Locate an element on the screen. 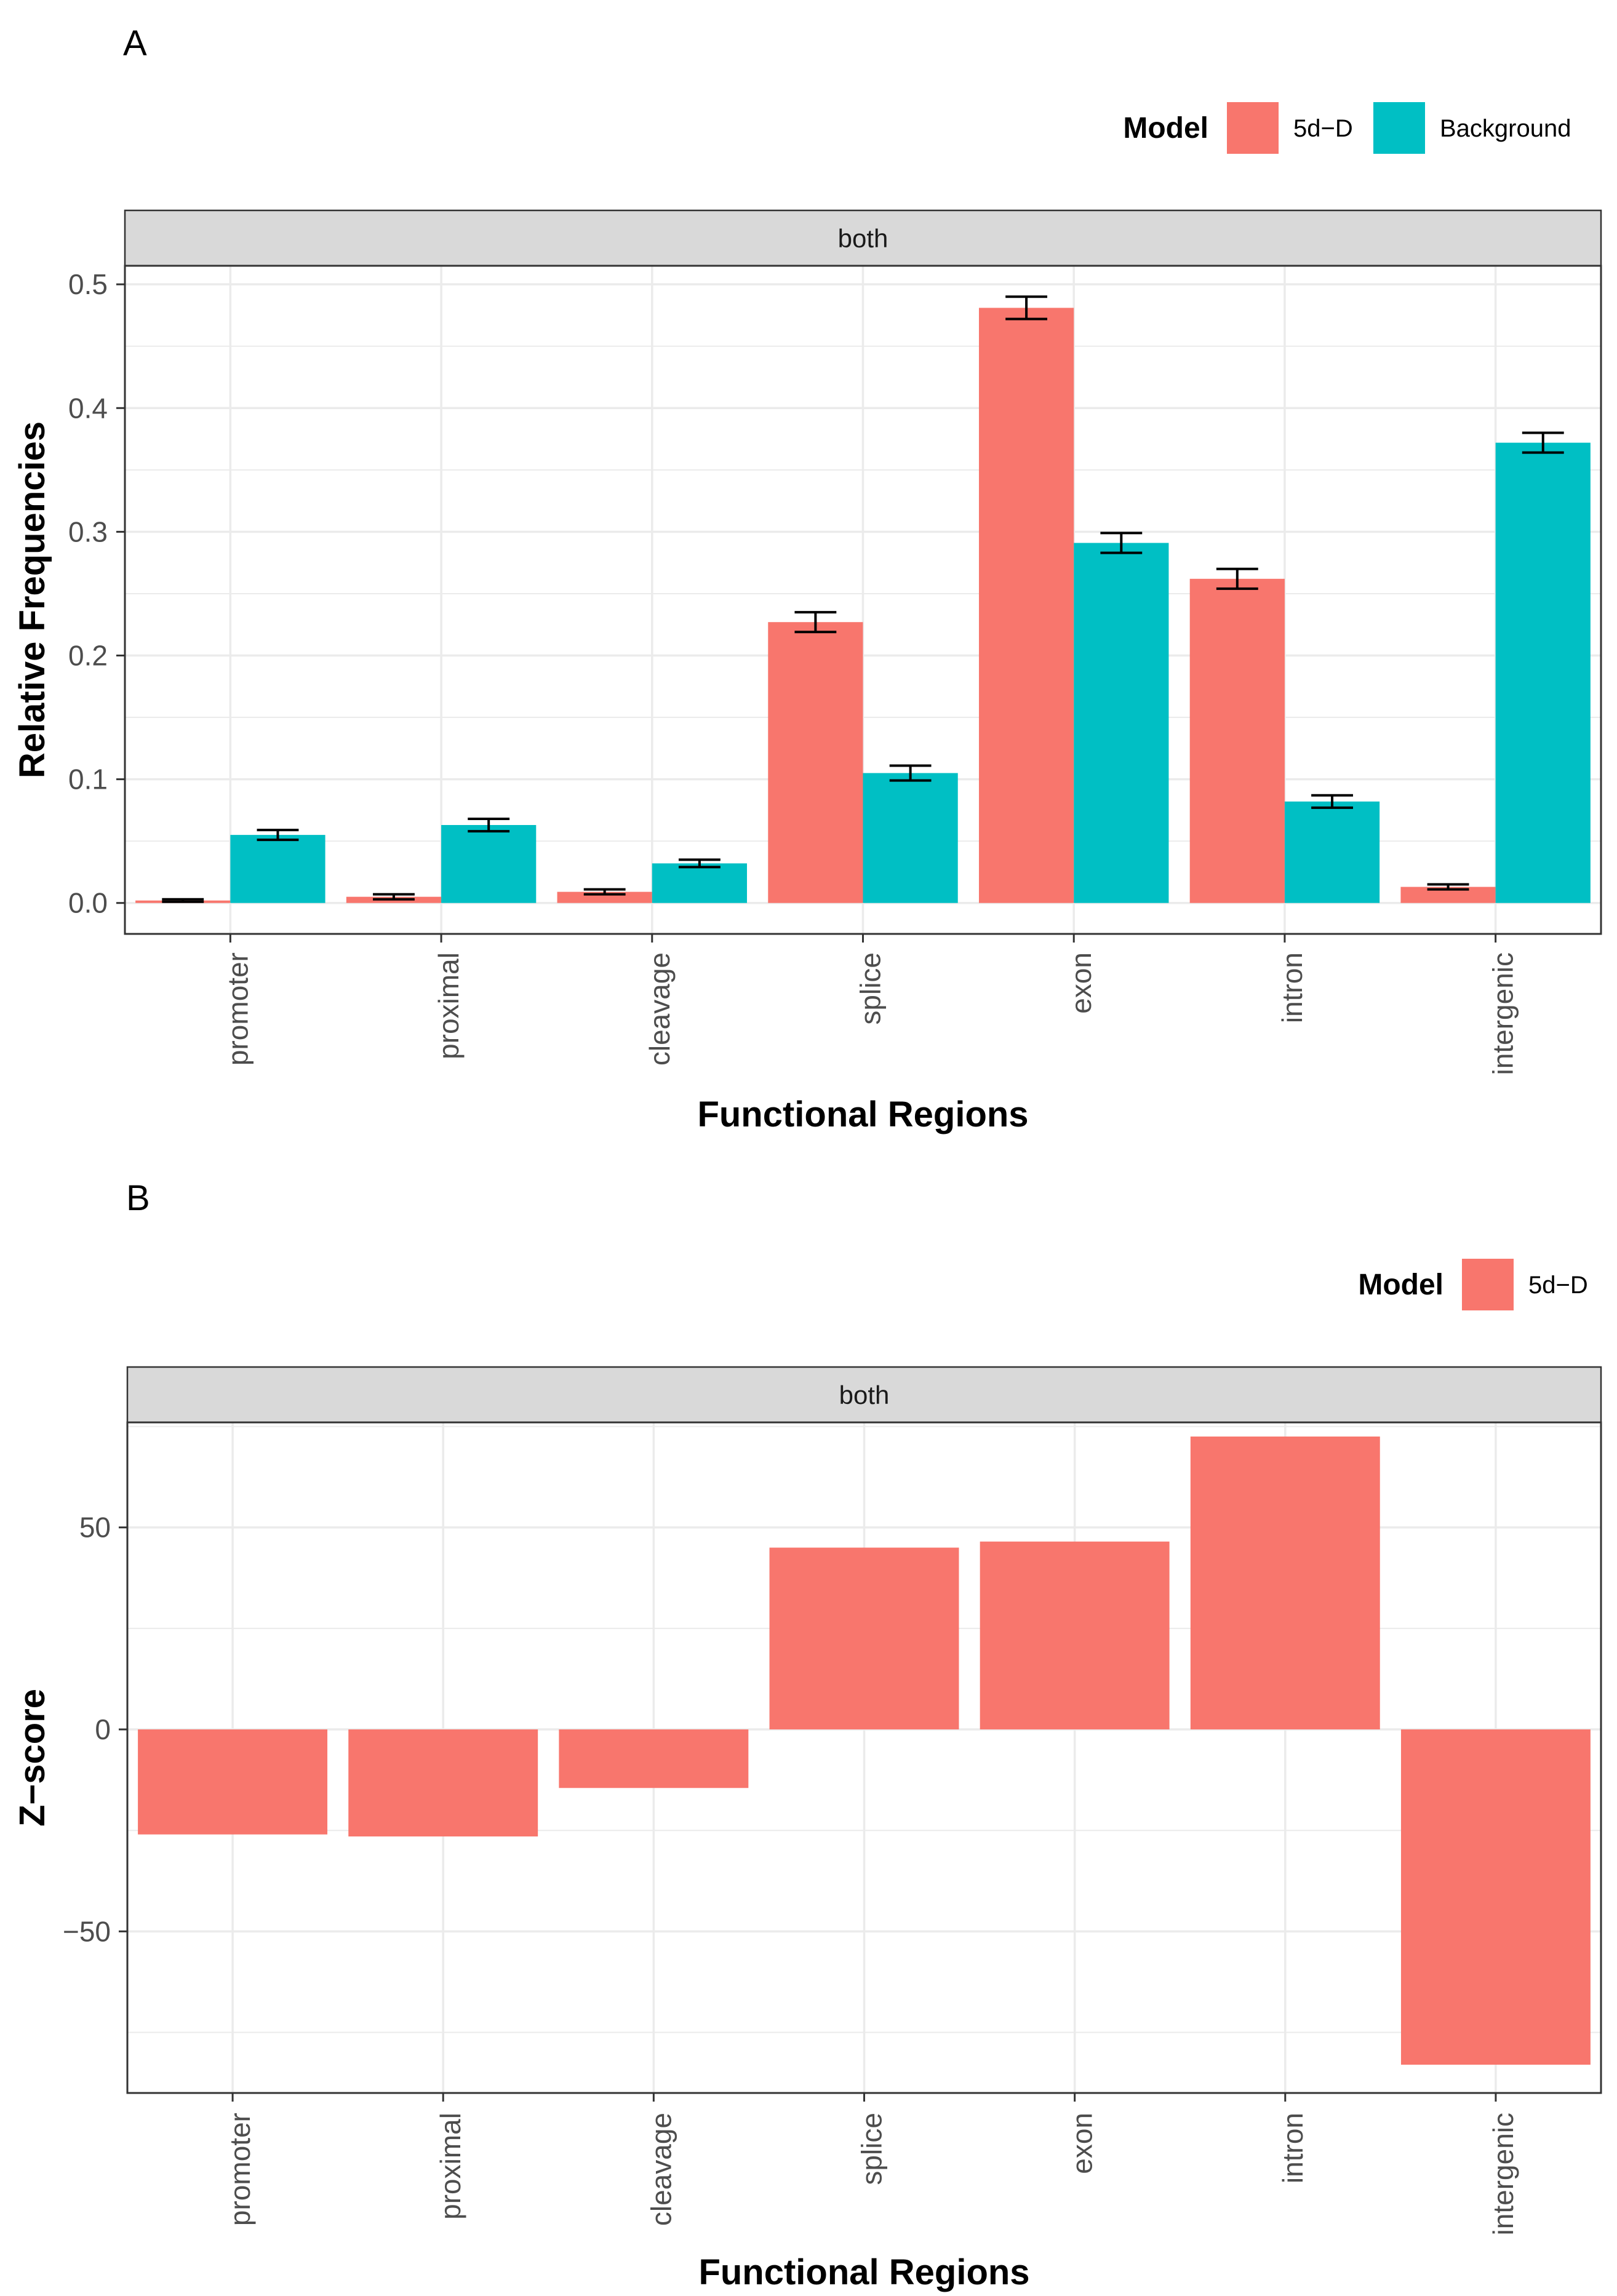 The image size is (1617, 2296). y-tick-label: 0.4 is located at coordinates (88, 408).